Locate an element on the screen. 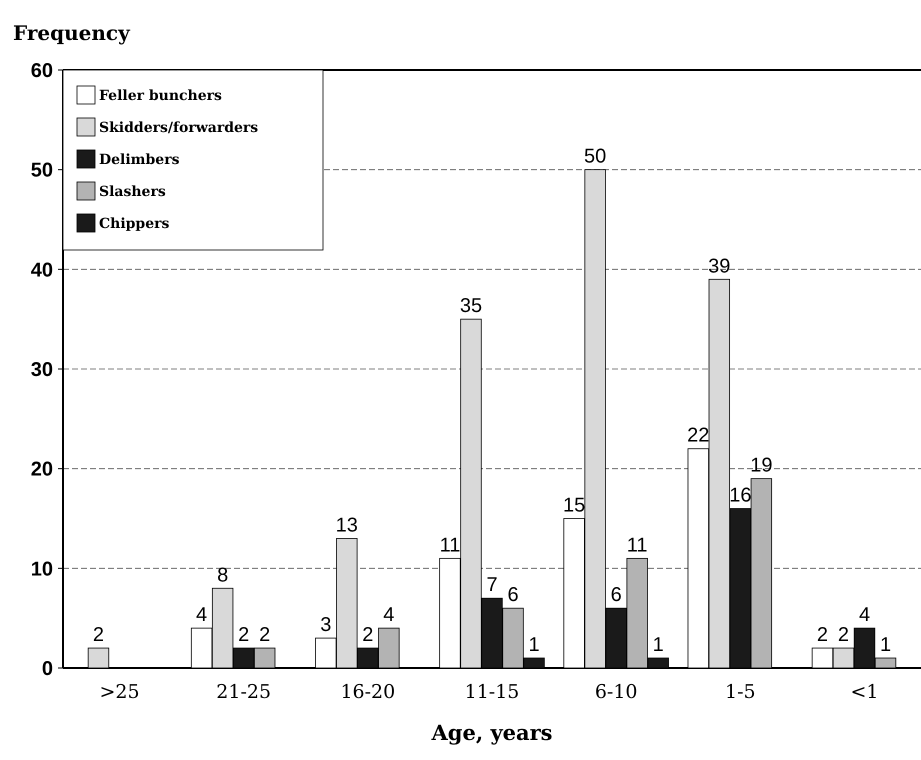 The height and width of the screenshot is (760, 921). data-label: 13 is located at coordinates (347, 525).